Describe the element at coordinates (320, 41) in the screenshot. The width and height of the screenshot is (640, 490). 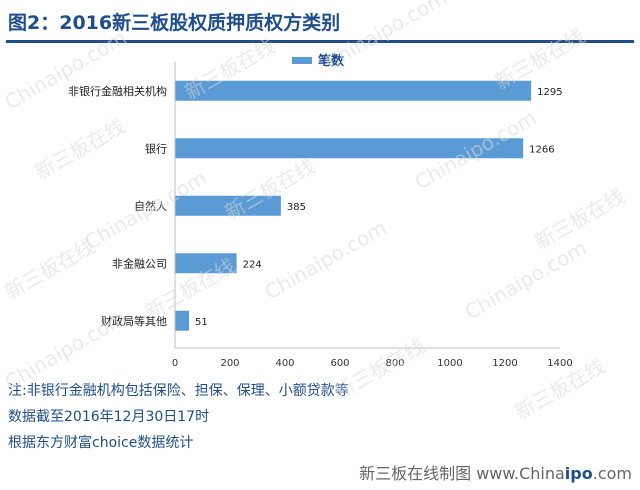
I see `title-underline` at that location.